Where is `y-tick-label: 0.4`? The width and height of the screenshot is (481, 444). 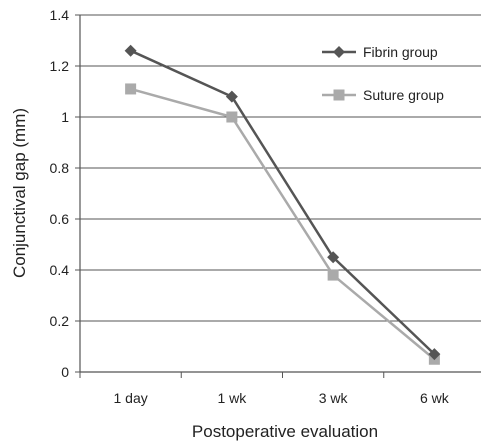
y-tick-label: 0.4 is located at coordinates (60, 270).